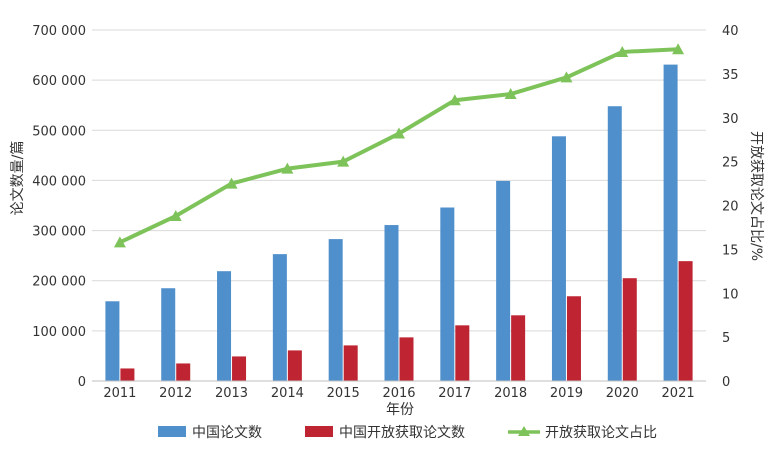 This screenshot has width=779, height=451. Describe the element at coordinates (730, 31) in the screenshot. I see `y2-tick-label: 40` at that location.